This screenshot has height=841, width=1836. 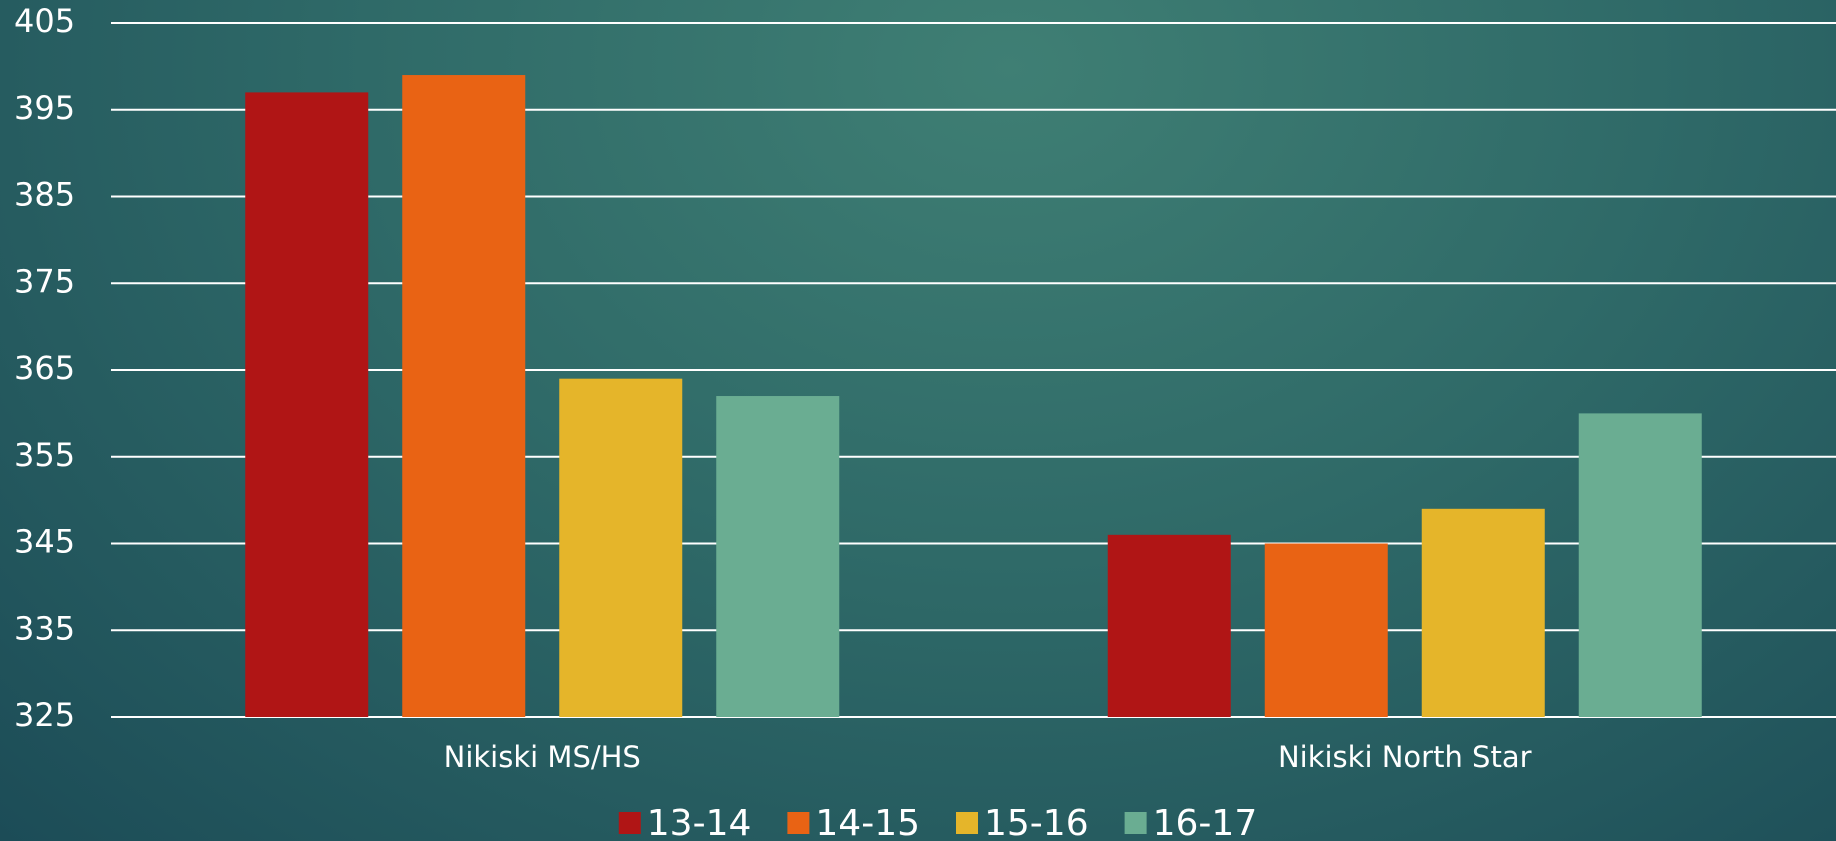 I want to click on y-tick-label: 395, so click(x=44, y=108).